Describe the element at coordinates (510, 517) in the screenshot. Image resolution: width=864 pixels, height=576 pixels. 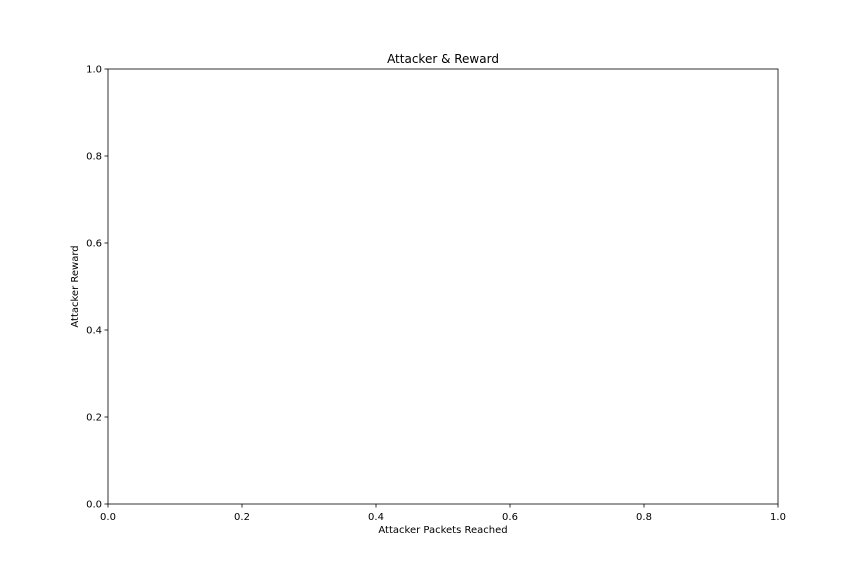
I see `x-tick-label: 0.6` at that location.